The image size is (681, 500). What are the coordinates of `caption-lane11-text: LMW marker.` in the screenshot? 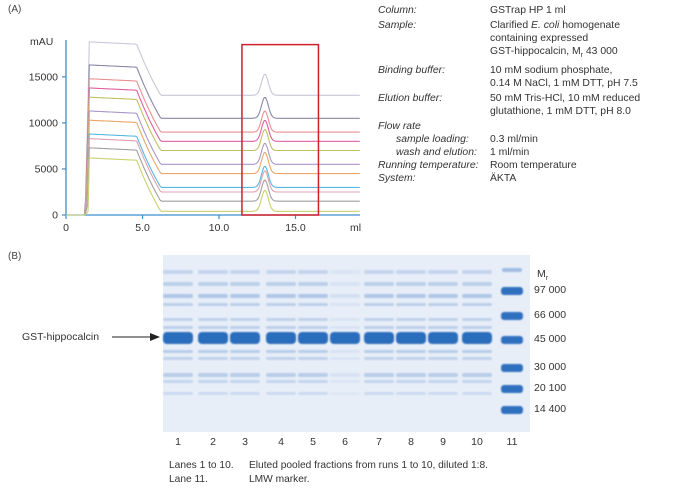 It's located at (279, 479).